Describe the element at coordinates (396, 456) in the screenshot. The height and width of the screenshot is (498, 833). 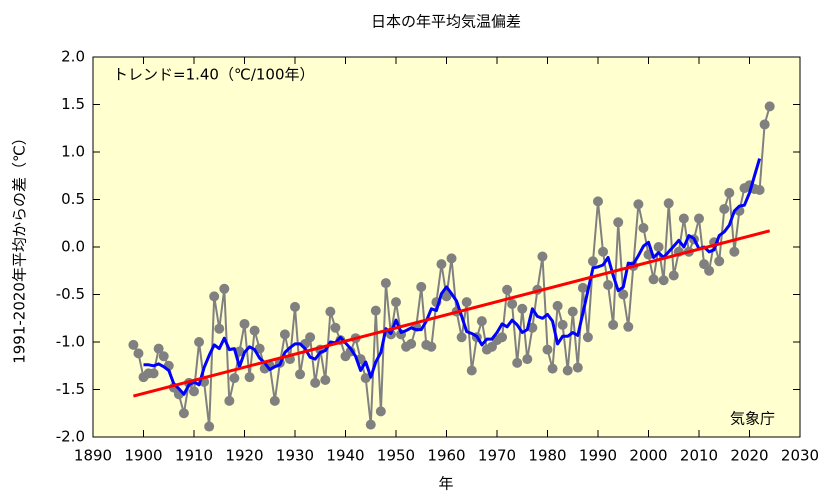
I see `x-tick-label: 1950` at that location.